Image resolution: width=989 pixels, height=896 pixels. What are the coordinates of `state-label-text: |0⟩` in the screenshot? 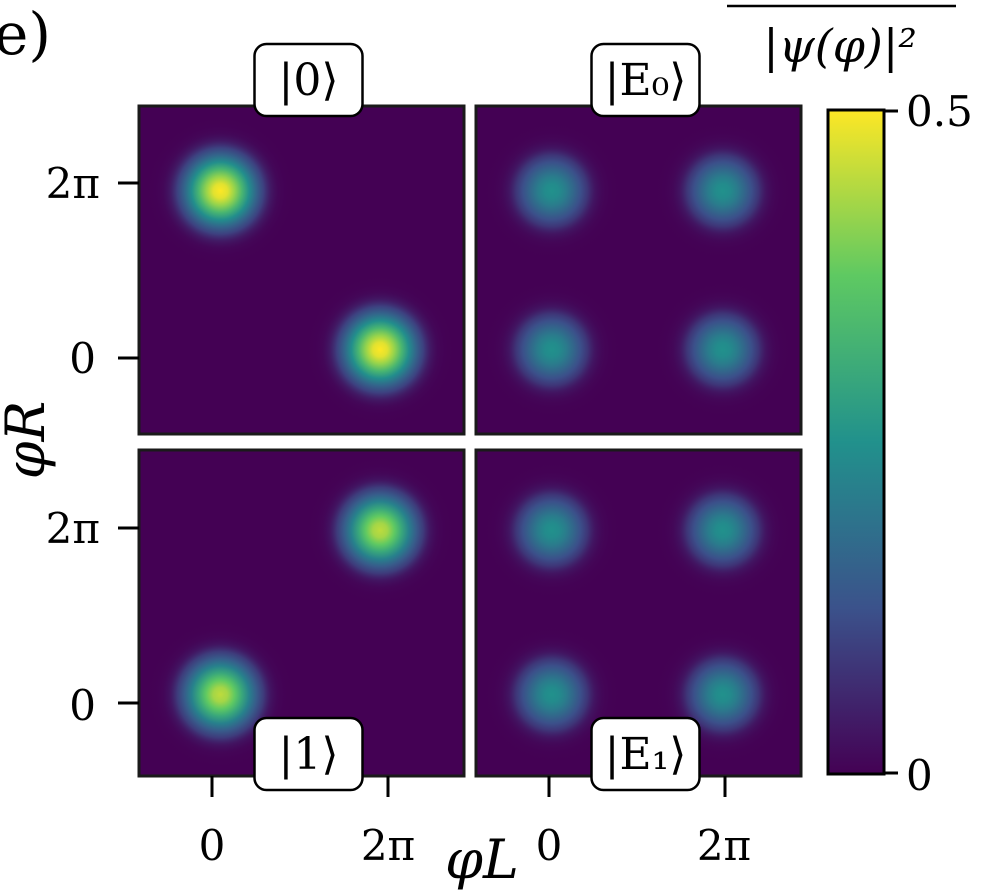 It's located at (309, 80).